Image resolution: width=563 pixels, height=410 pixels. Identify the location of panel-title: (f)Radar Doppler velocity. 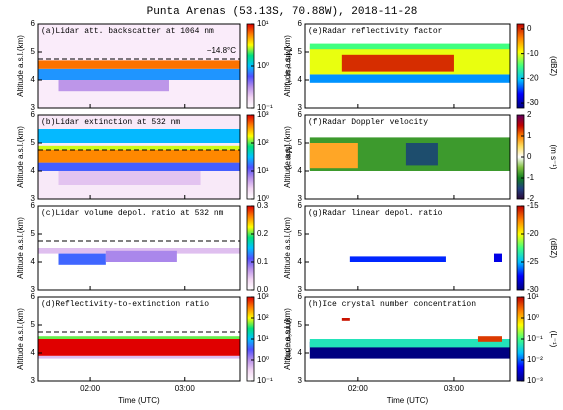
(368, 122).